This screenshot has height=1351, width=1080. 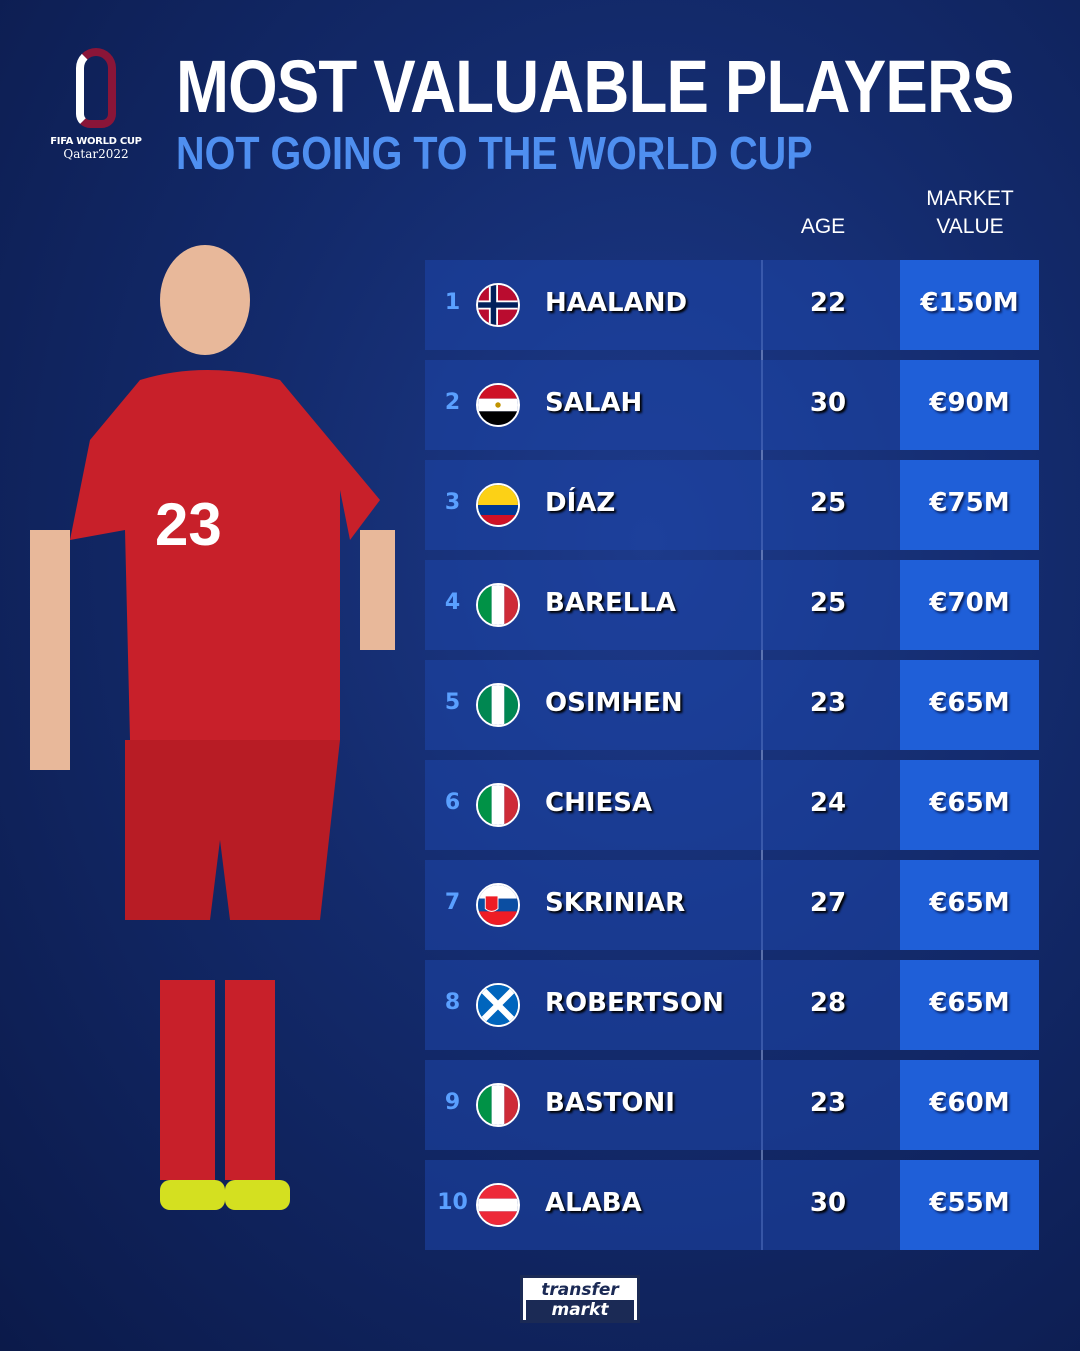 I want to click on player-name: BARELLA, so click(x=610, y=603).